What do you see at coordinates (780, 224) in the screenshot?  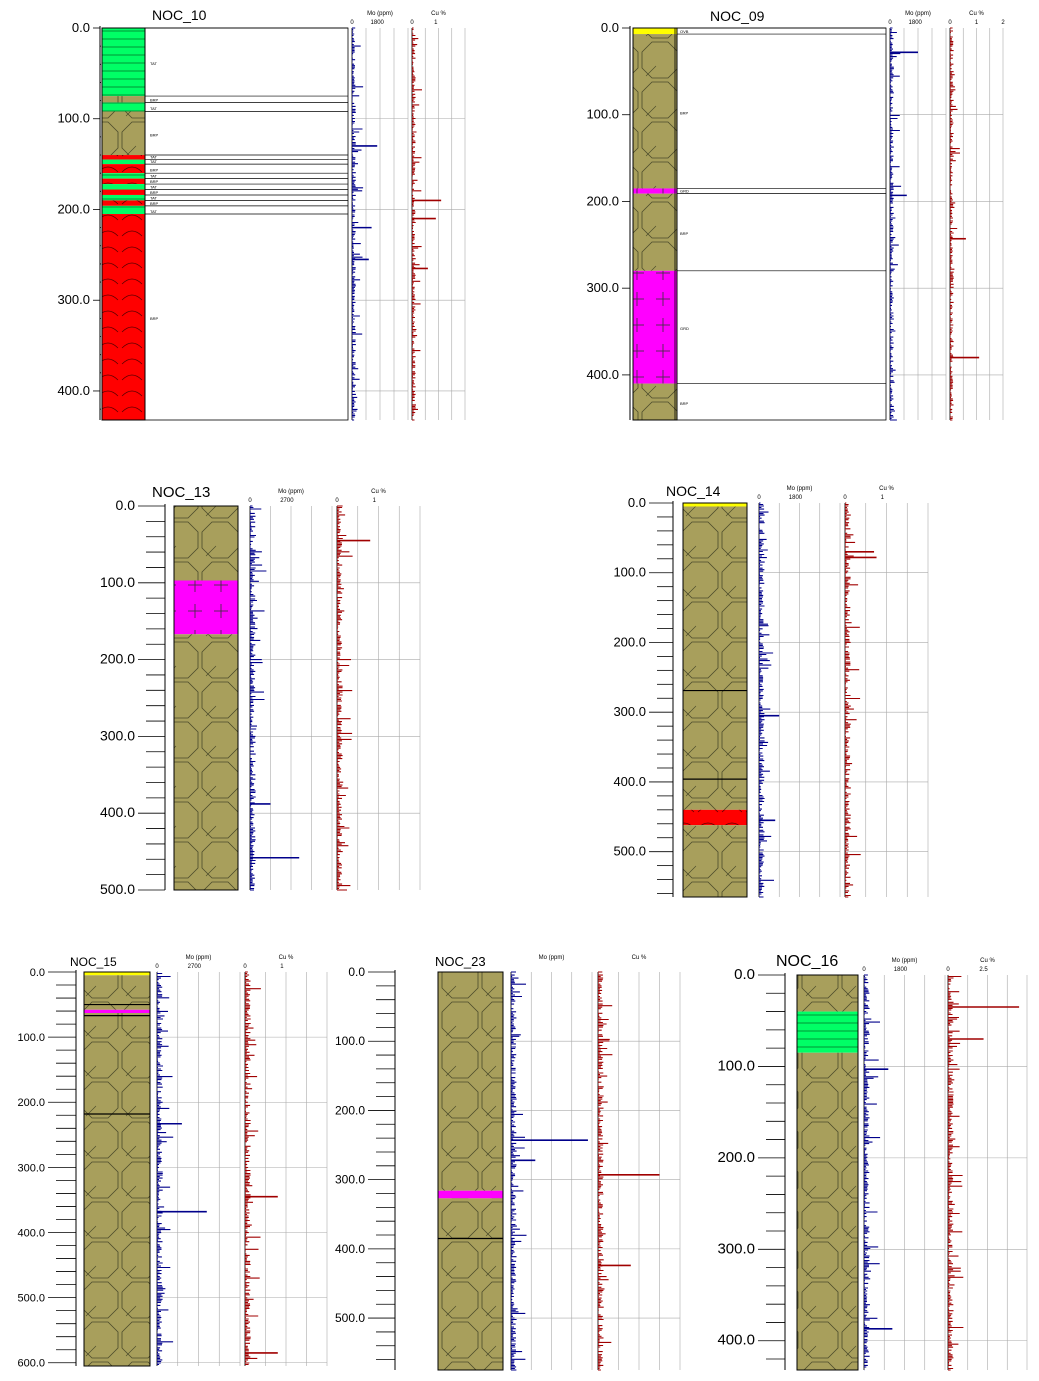 I see `rock-code-panel` at bounding box center [780, 224].